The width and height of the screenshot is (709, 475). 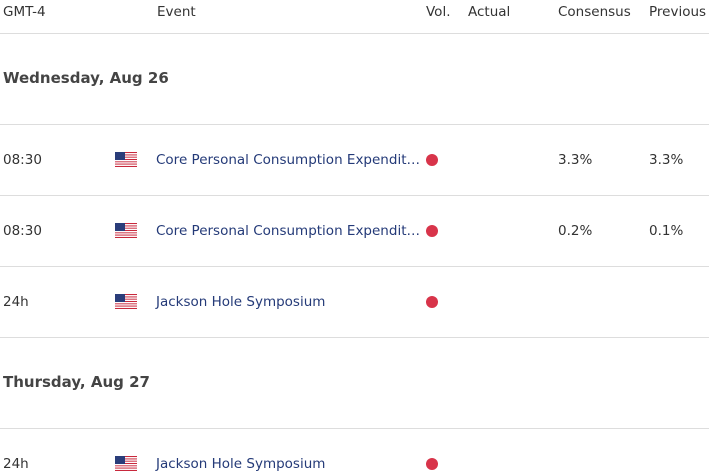 I want to click on consensus: 0.2%, so click(x=575, y=231).